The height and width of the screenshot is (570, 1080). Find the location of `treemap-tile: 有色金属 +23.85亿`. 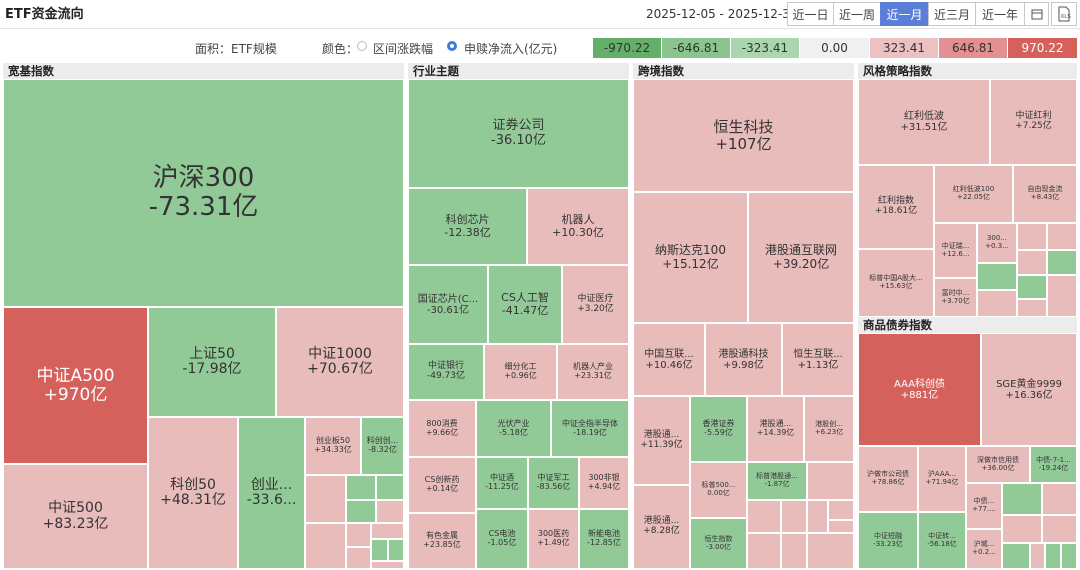

treemap-tile: 有色金属 +23.85亿 is located at coordinates (442, 541).